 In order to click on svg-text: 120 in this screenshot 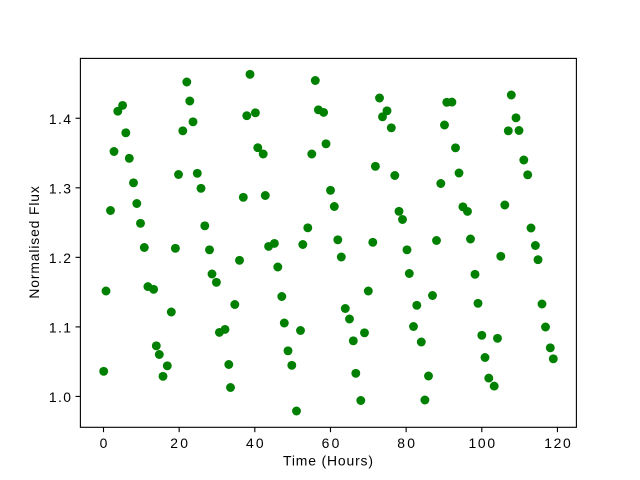, I will do `click(557, 443)`.